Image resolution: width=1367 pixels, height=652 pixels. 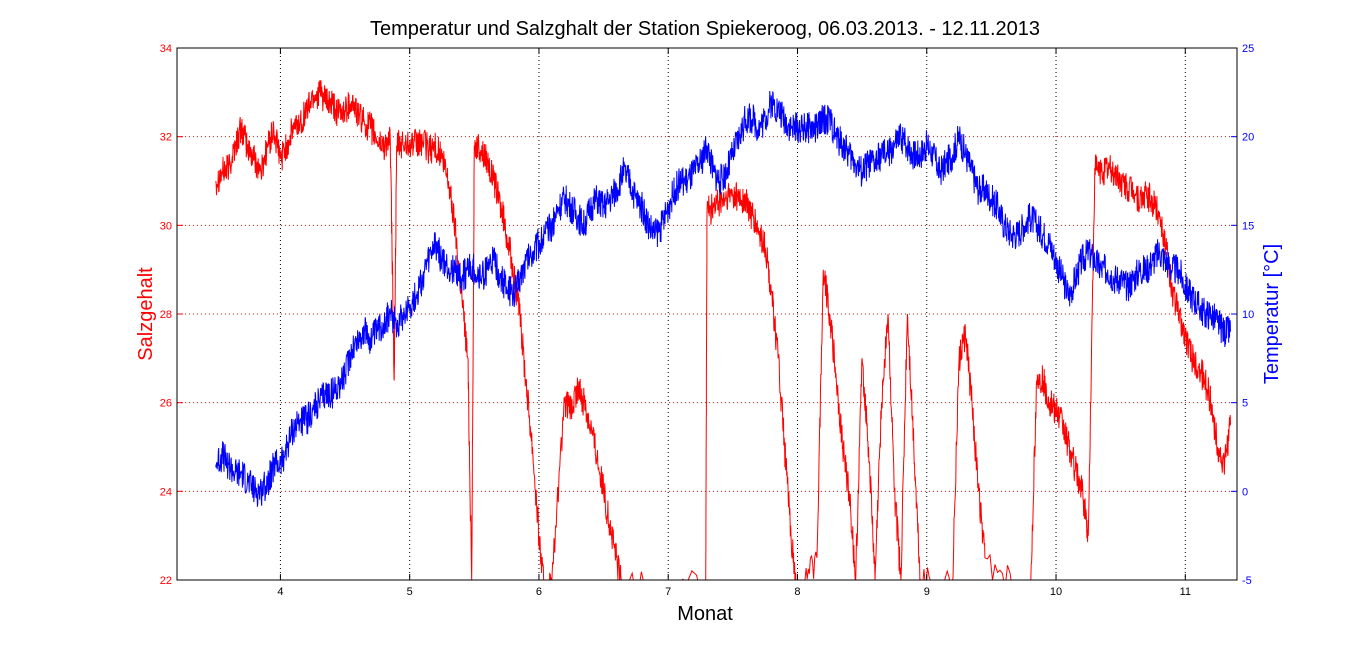 What do you see at coordinates (1185, 592) in the screenshot?
I see `x-tick-label: 11` at bounding box center [1185, 592].